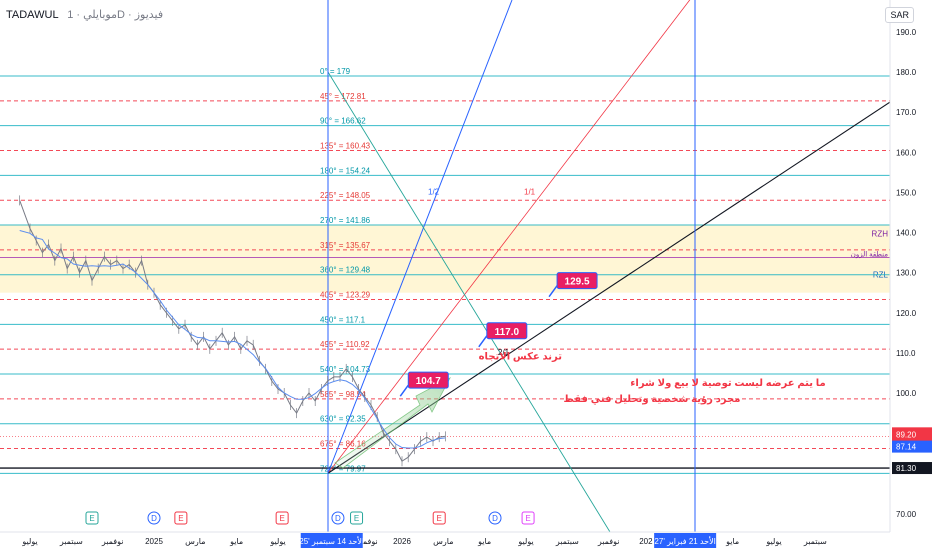 The image size is (932, 550). Describe the element at coordinates (445, 258) in the screenshot. I see `zone-band` at that location.